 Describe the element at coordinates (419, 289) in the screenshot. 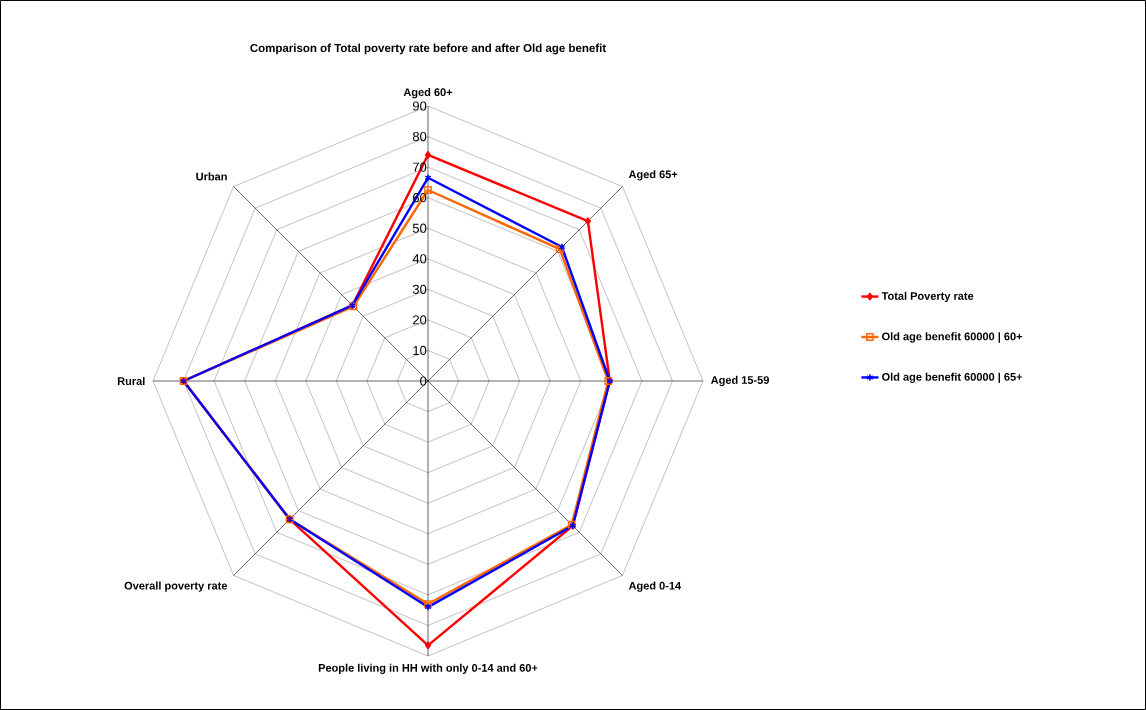

I see `y-tick-label: 30` at that location.